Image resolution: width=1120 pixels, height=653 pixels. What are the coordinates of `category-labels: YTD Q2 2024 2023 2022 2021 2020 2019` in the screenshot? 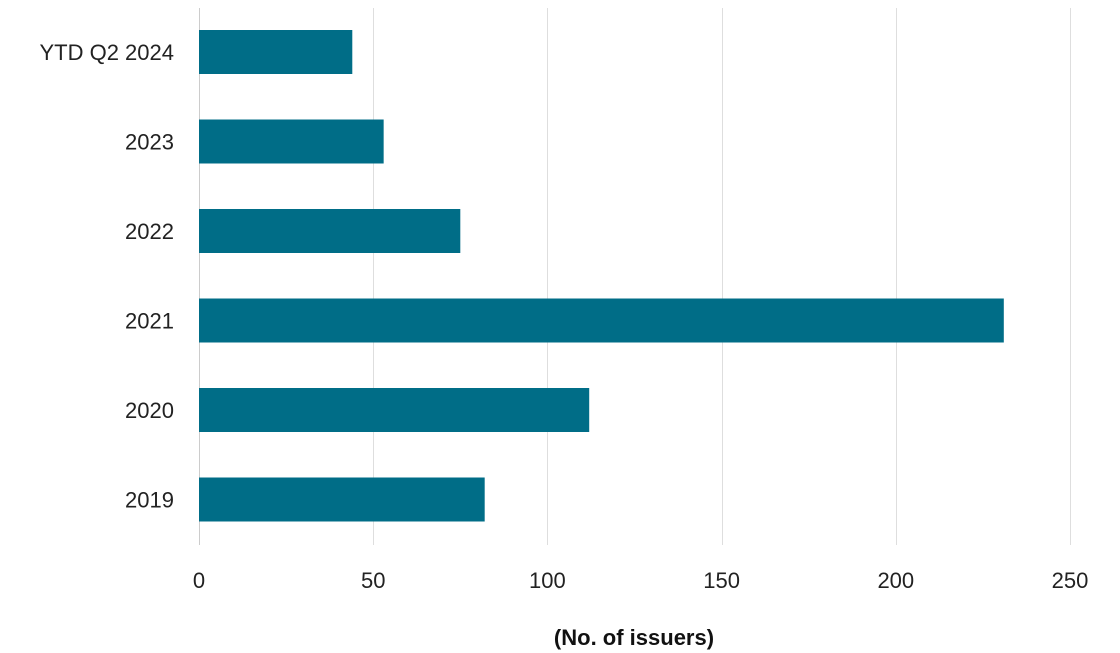 It's located at (106, 276).